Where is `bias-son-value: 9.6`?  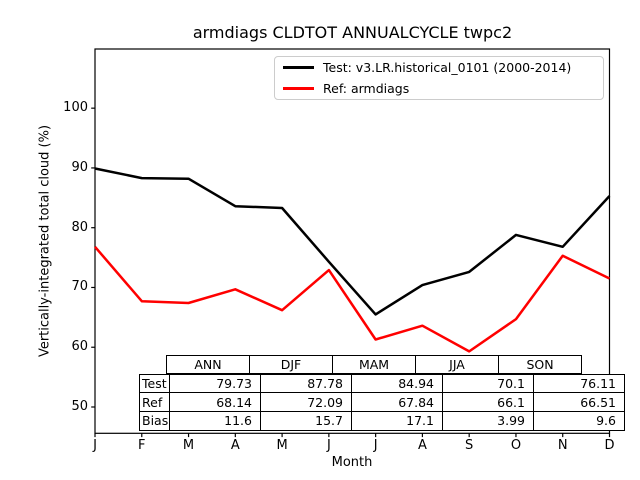 bias-son-value: 9.6 is located at coordinates (579, 421).